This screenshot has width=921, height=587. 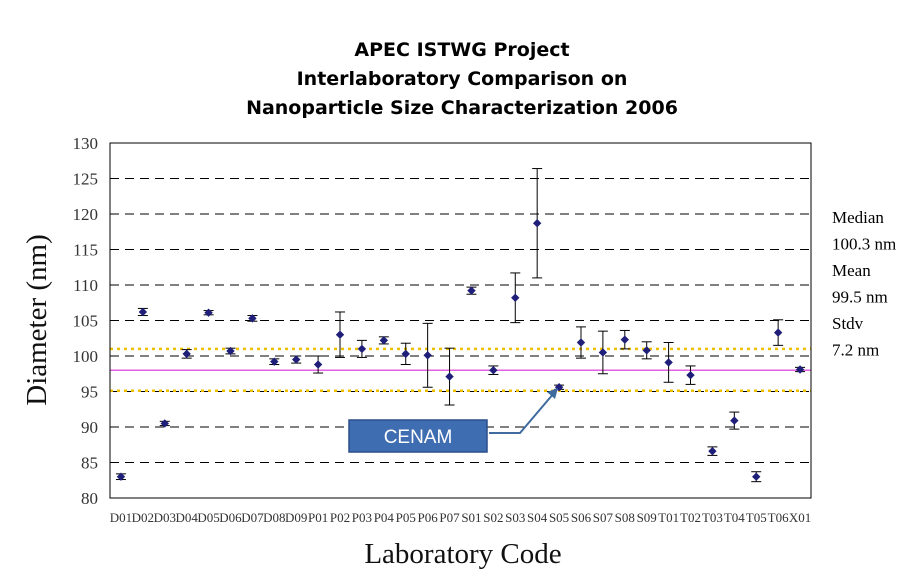 What do you see at coordinates (428, 517) in the screenshot?
I see `x-tick-label: P06` at bounding box center [428, 517].